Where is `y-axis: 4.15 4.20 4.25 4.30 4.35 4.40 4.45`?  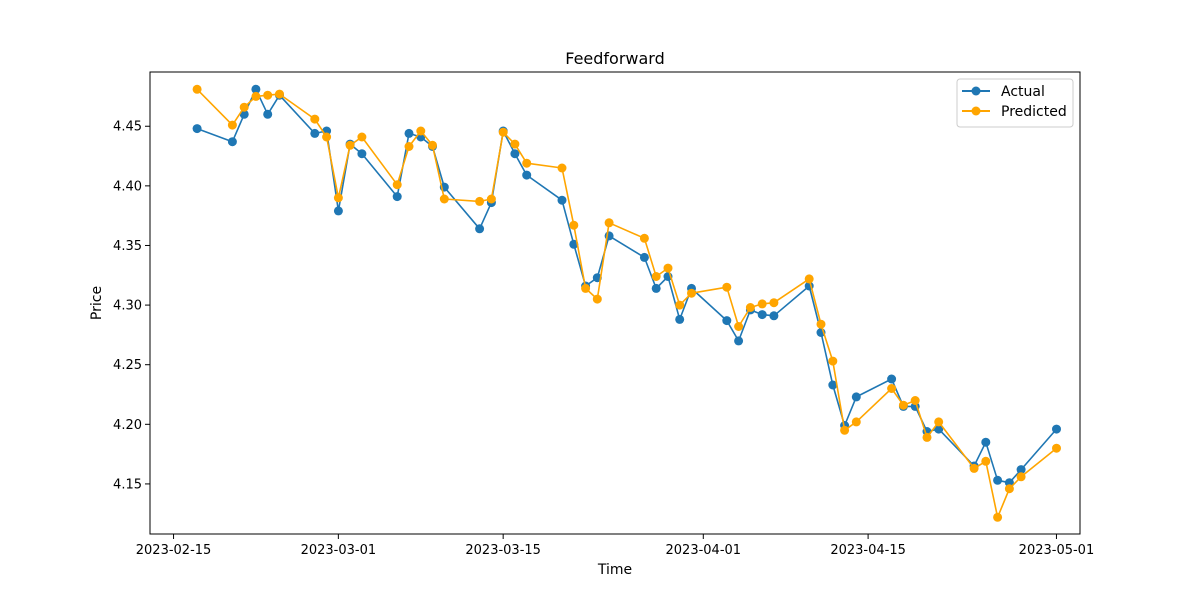 y-axis: 4.15 4.20 4.25 4.30 4.35 4.40 4.45 is located at coordinates (131, 306).